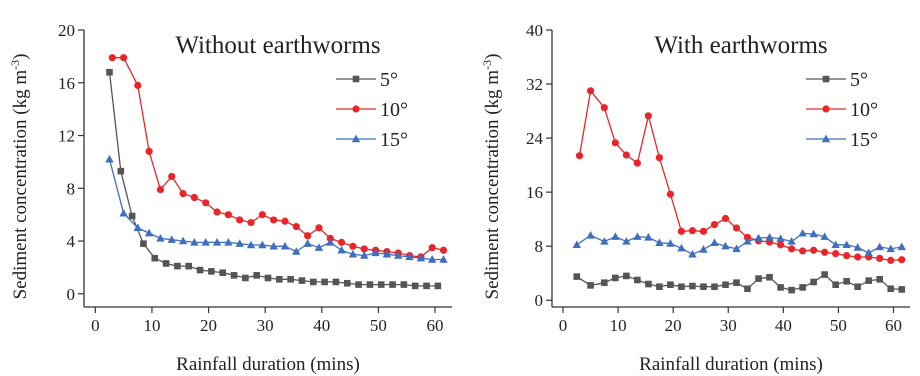 This screenshot has height=376, width=920. Describe the element at coordinates (563, 325) in the screenshot. I see `x-tick-label: 0` at that location.